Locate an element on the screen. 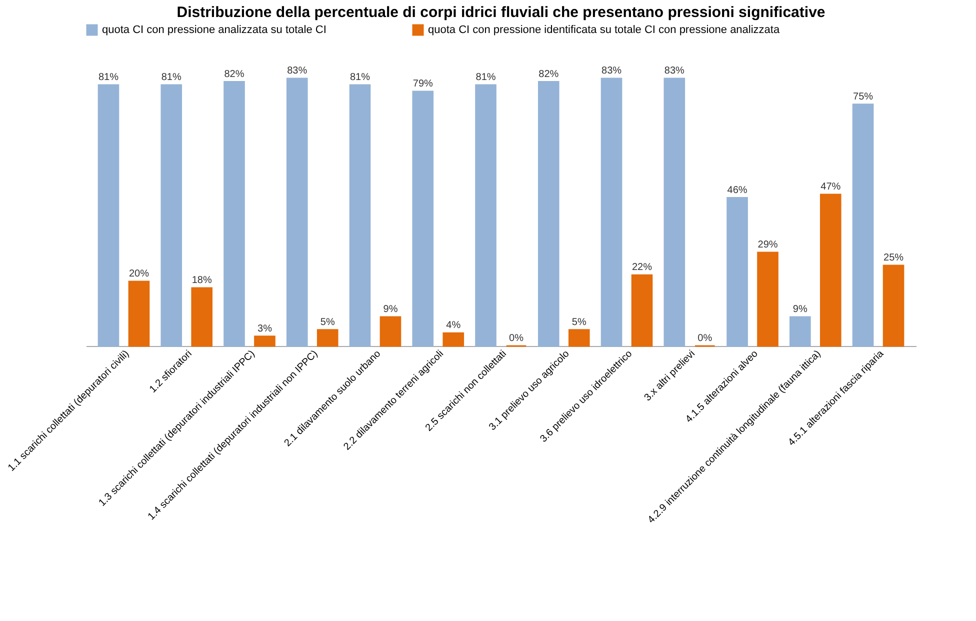  data-label: 20% is located at coordinates (139, 274).